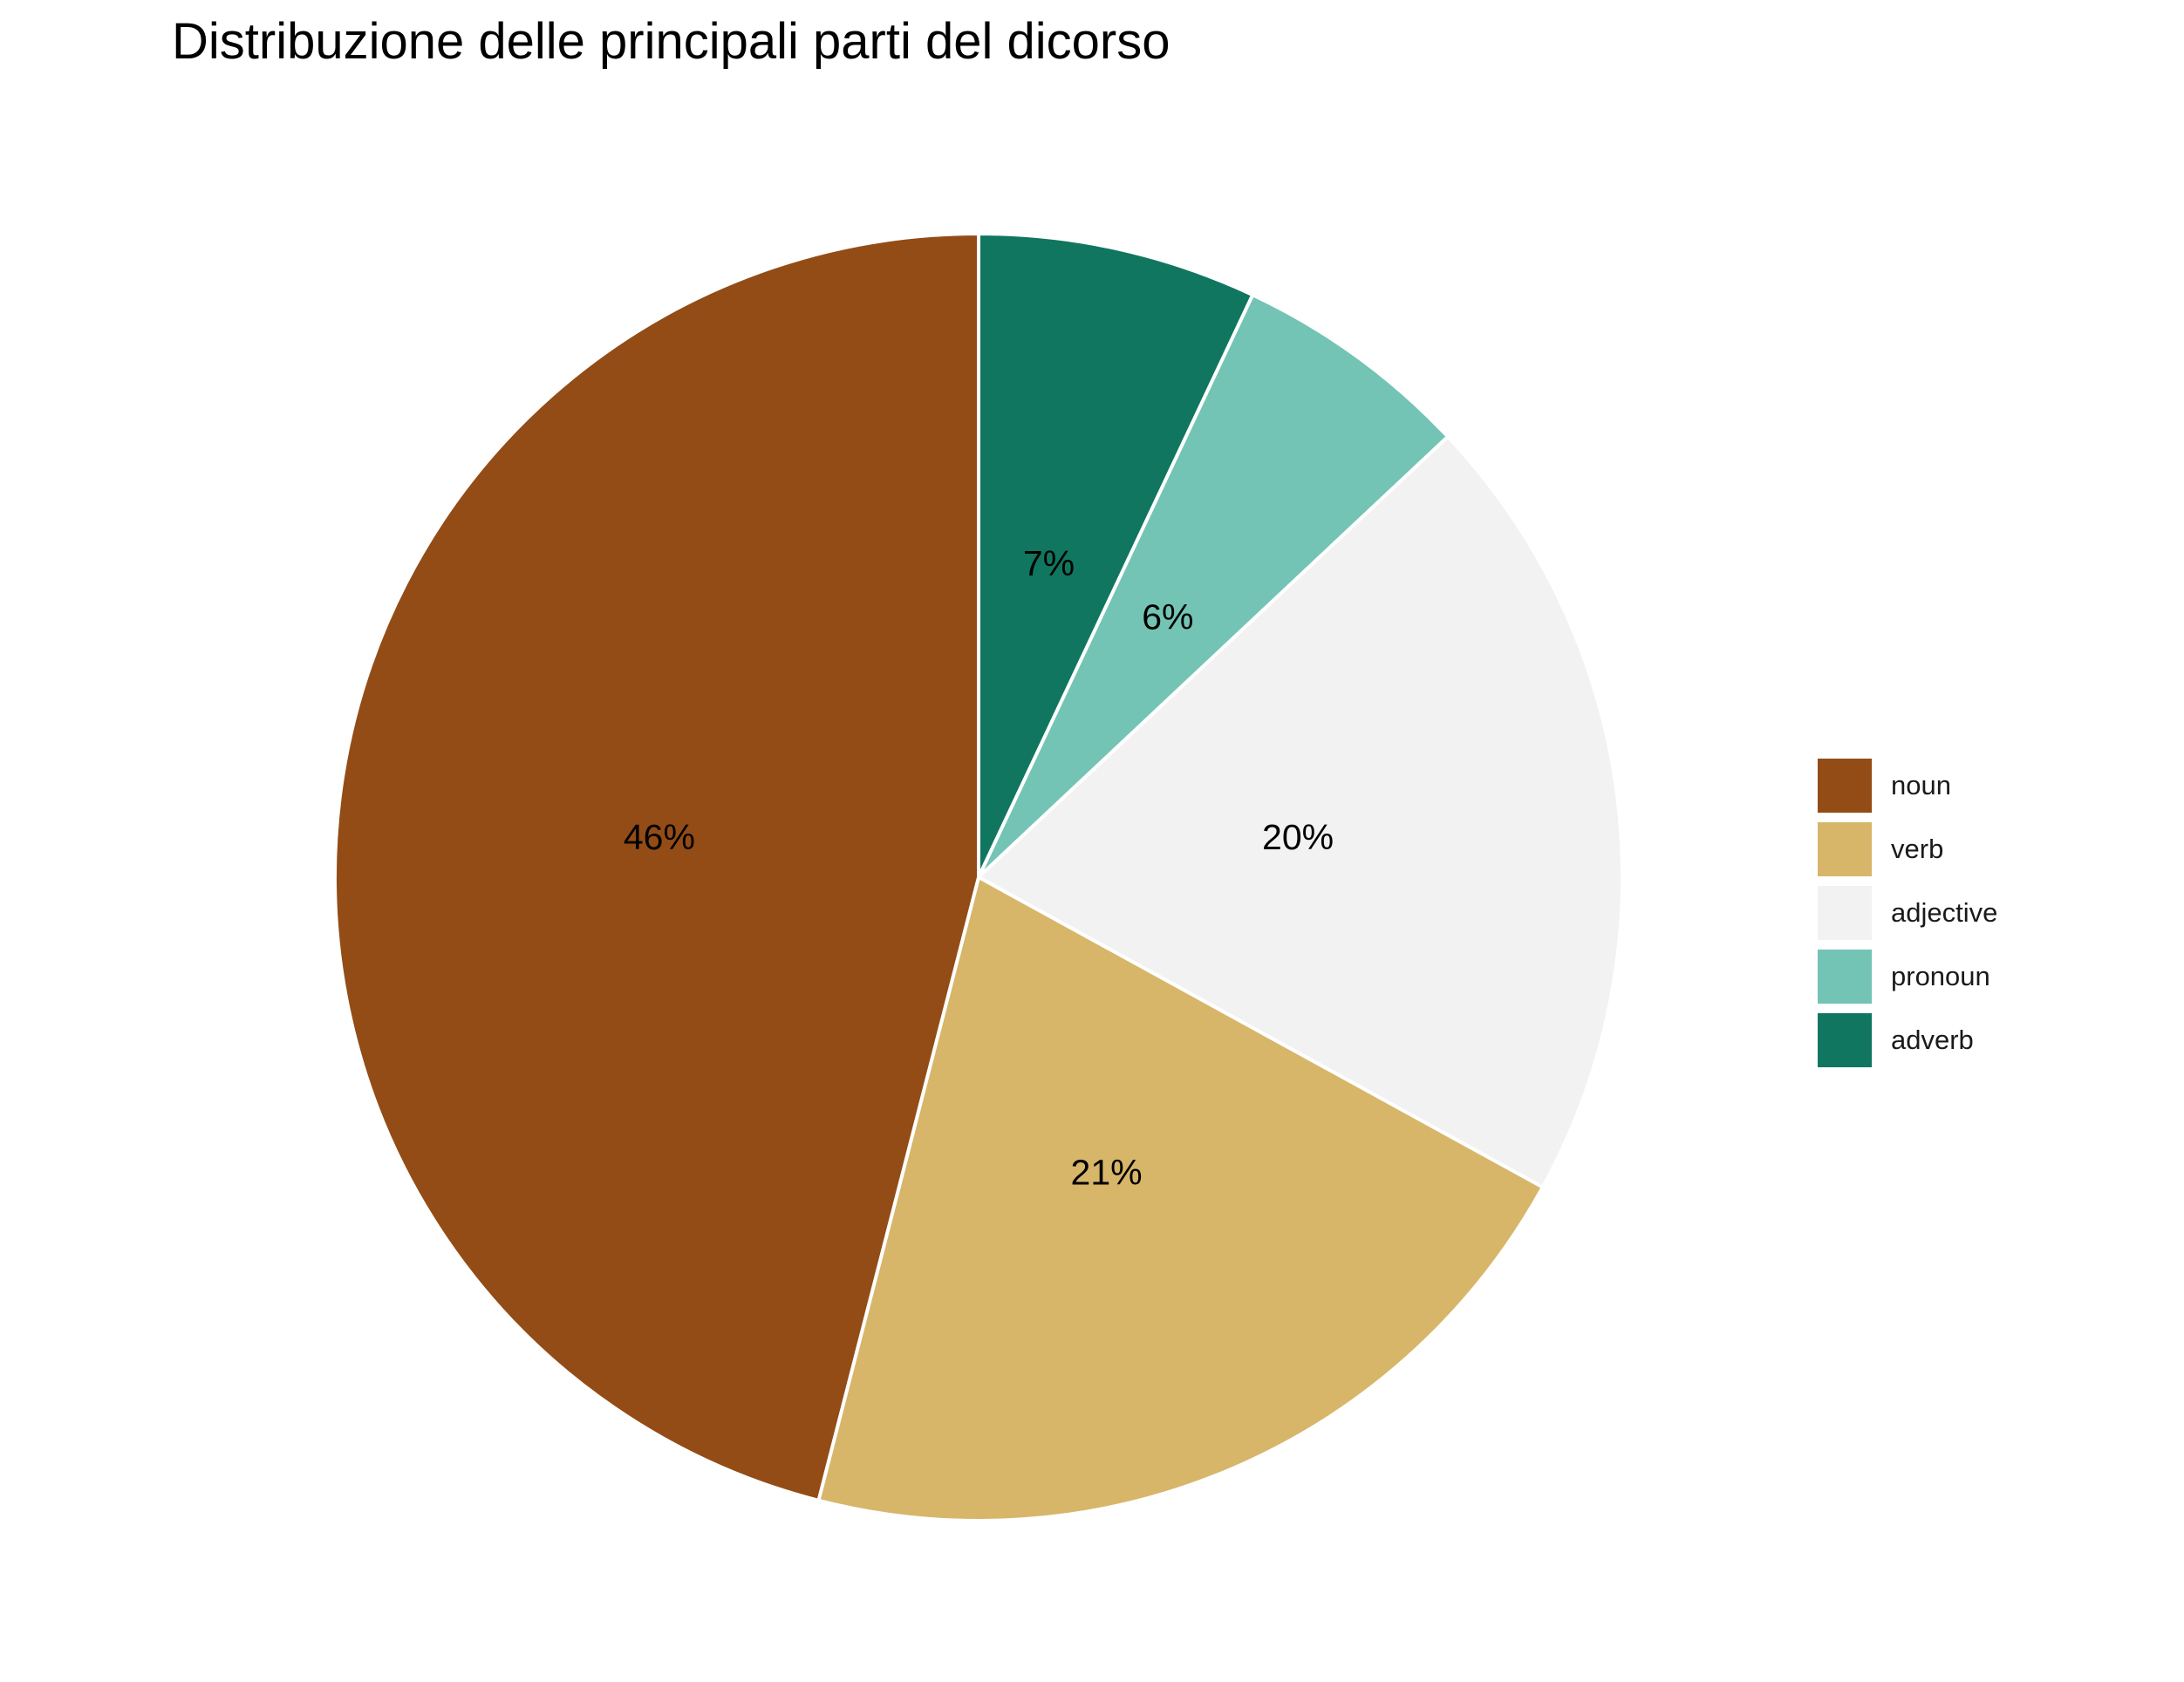  Describe the element at coordinates (1845, 848) in the screenshot. I see `legend-swatch-verb` at that location.